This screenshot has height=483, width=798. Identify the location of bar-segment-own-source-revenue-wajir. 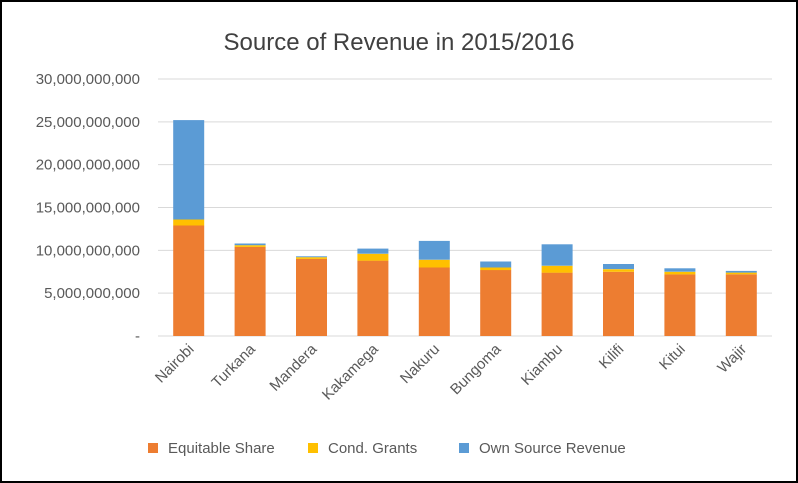
(741, 271).